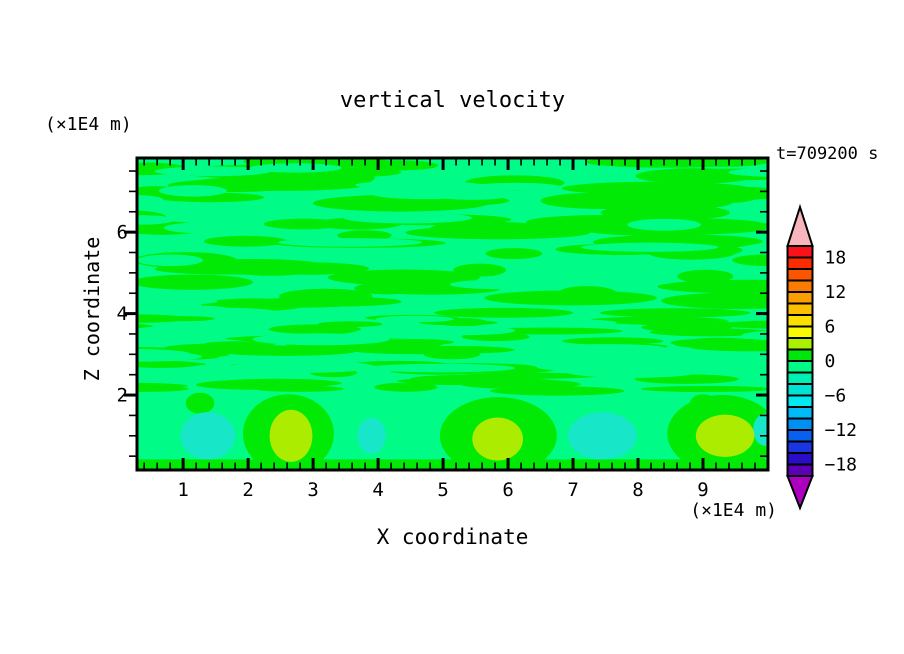  What do you see at coordinates (88, 124) in the screenshot?
I see `y-axis-units-label: (×1E4 m)` at bounding box center [88, 124].